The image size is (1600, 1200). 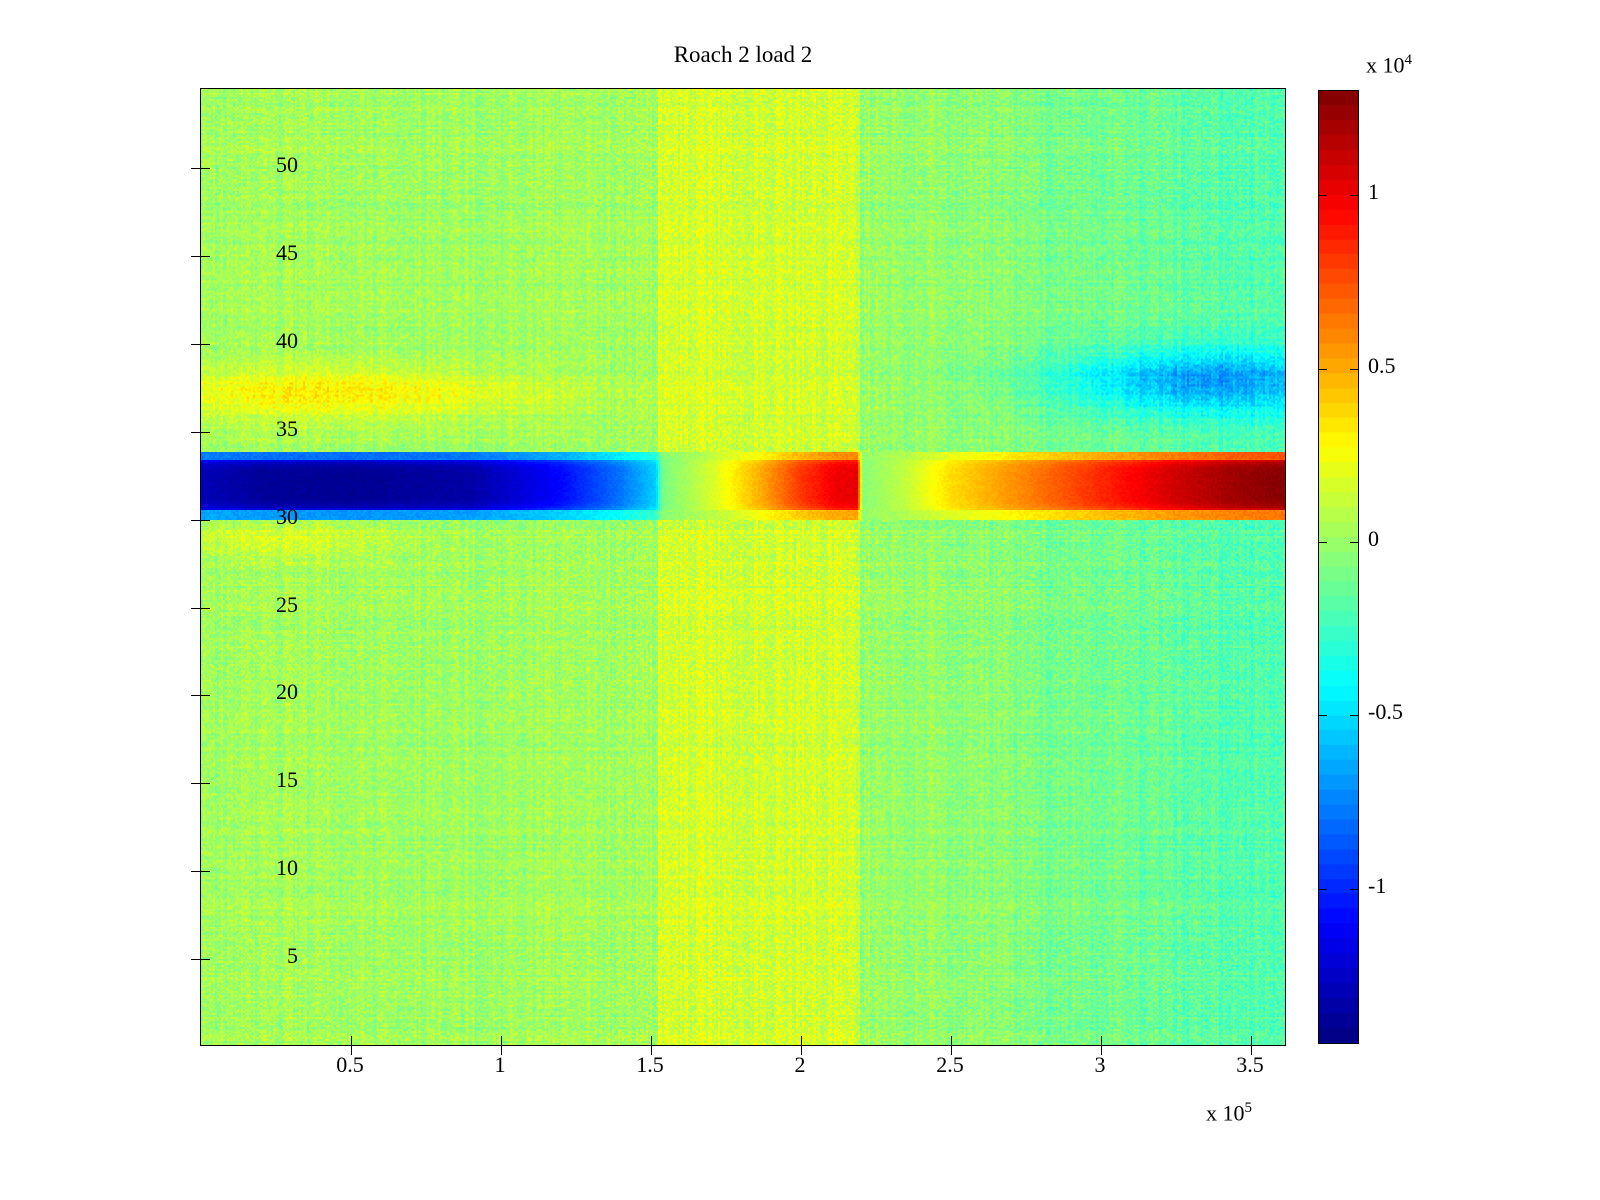 I want to click on y-tick-label: 45, so click(x=287, y=252).